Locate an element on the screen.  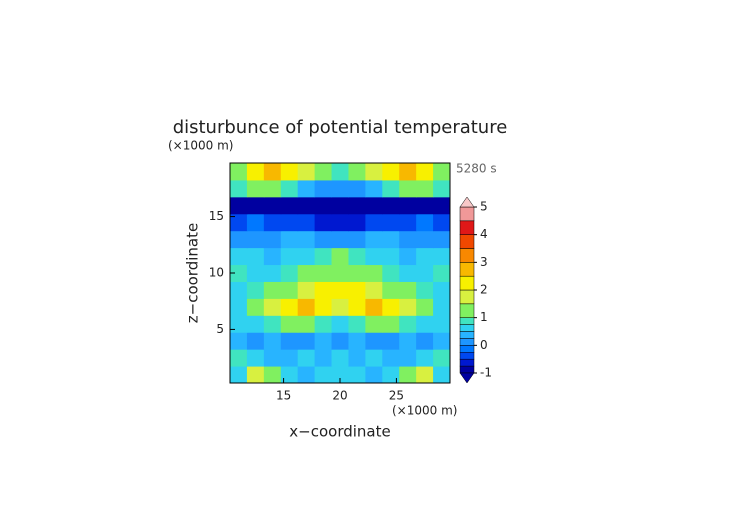
colorbar-tick-label: 5 is located at coordinates (484, 207).